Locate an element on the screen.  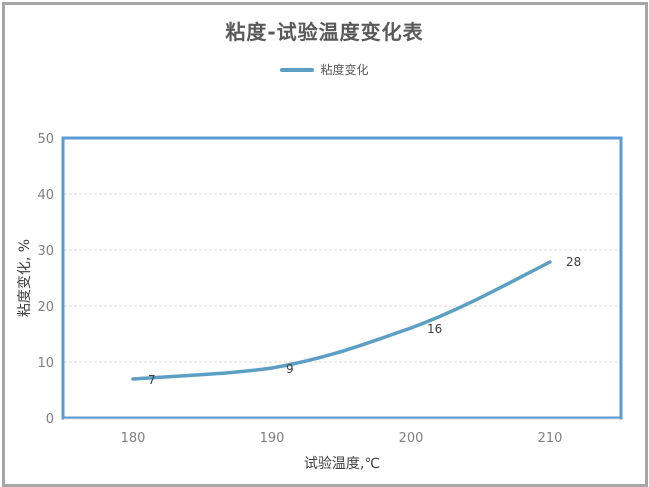
y-tick: 20 is located at coordinates (45, 307).